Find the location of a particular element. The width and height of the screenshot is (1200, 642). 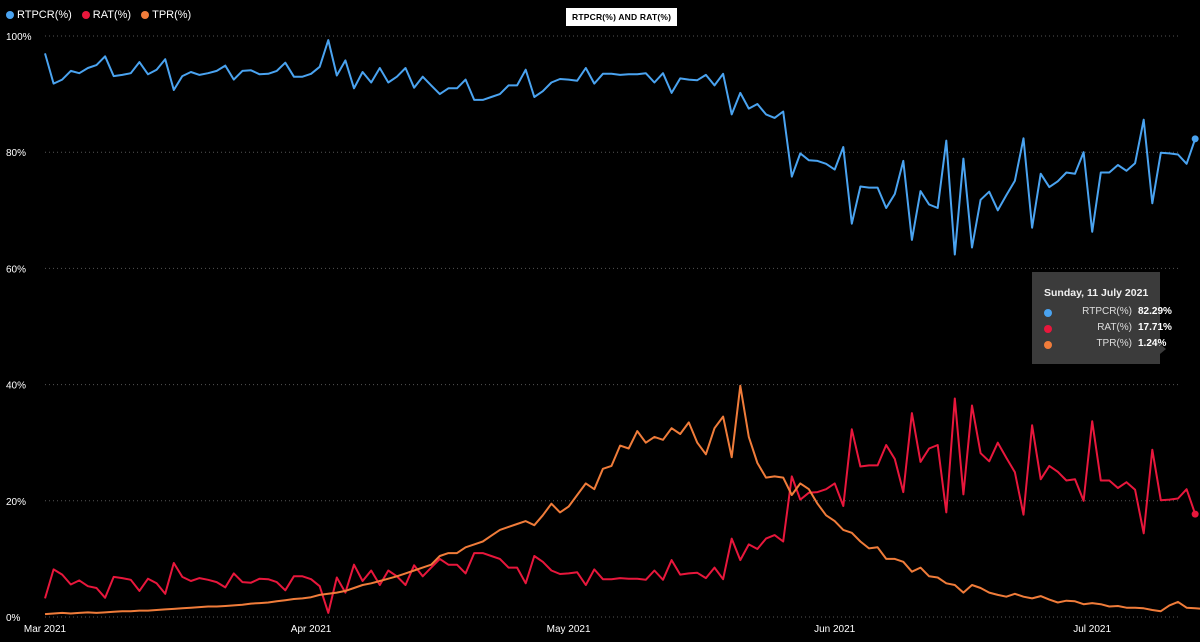

tooltip-marker-rat is located at coordinates (1048, 329).